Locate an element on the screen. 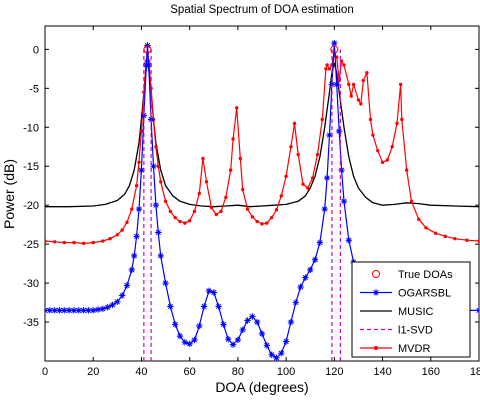 This screenshot has height=400, width=480. legend-marker is located at coordinates (376, 348).